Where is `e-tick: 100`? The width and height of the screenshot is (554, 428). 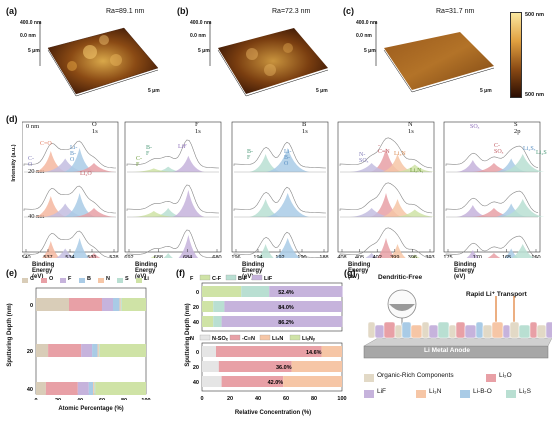
e-tick: 100 is located at coordinates (145, 399).